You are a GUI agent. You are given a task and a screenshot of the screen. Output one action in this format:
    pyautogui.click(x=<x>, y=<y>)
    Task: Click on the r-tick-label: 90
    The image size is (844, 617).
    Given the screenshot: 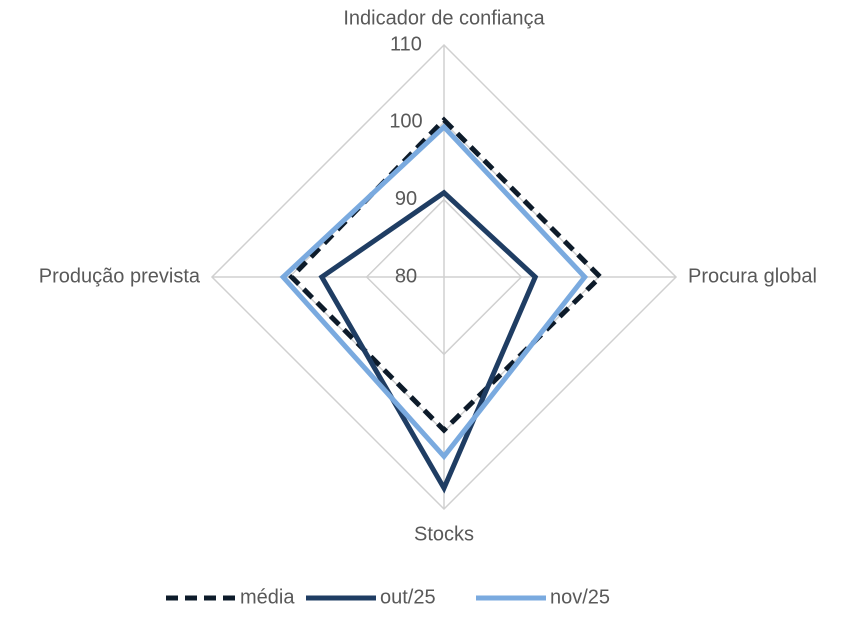 What is the action you would take?
    pyautogui.click(x=406, y=199)
    